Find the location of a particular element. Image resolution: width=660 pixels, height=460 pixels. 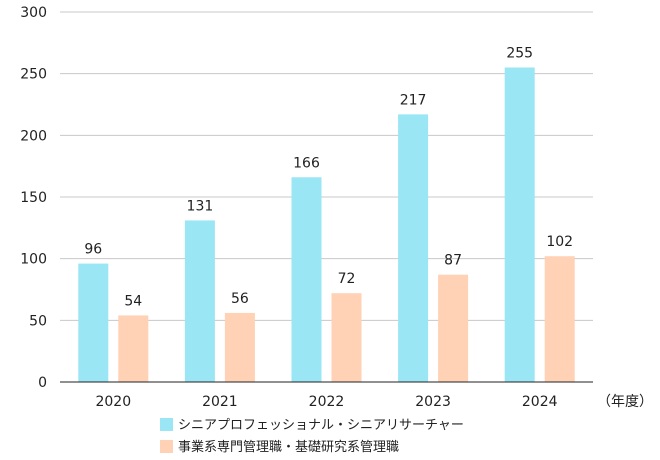

x-tick-label: 2022 is located at coordinates (327, 402).